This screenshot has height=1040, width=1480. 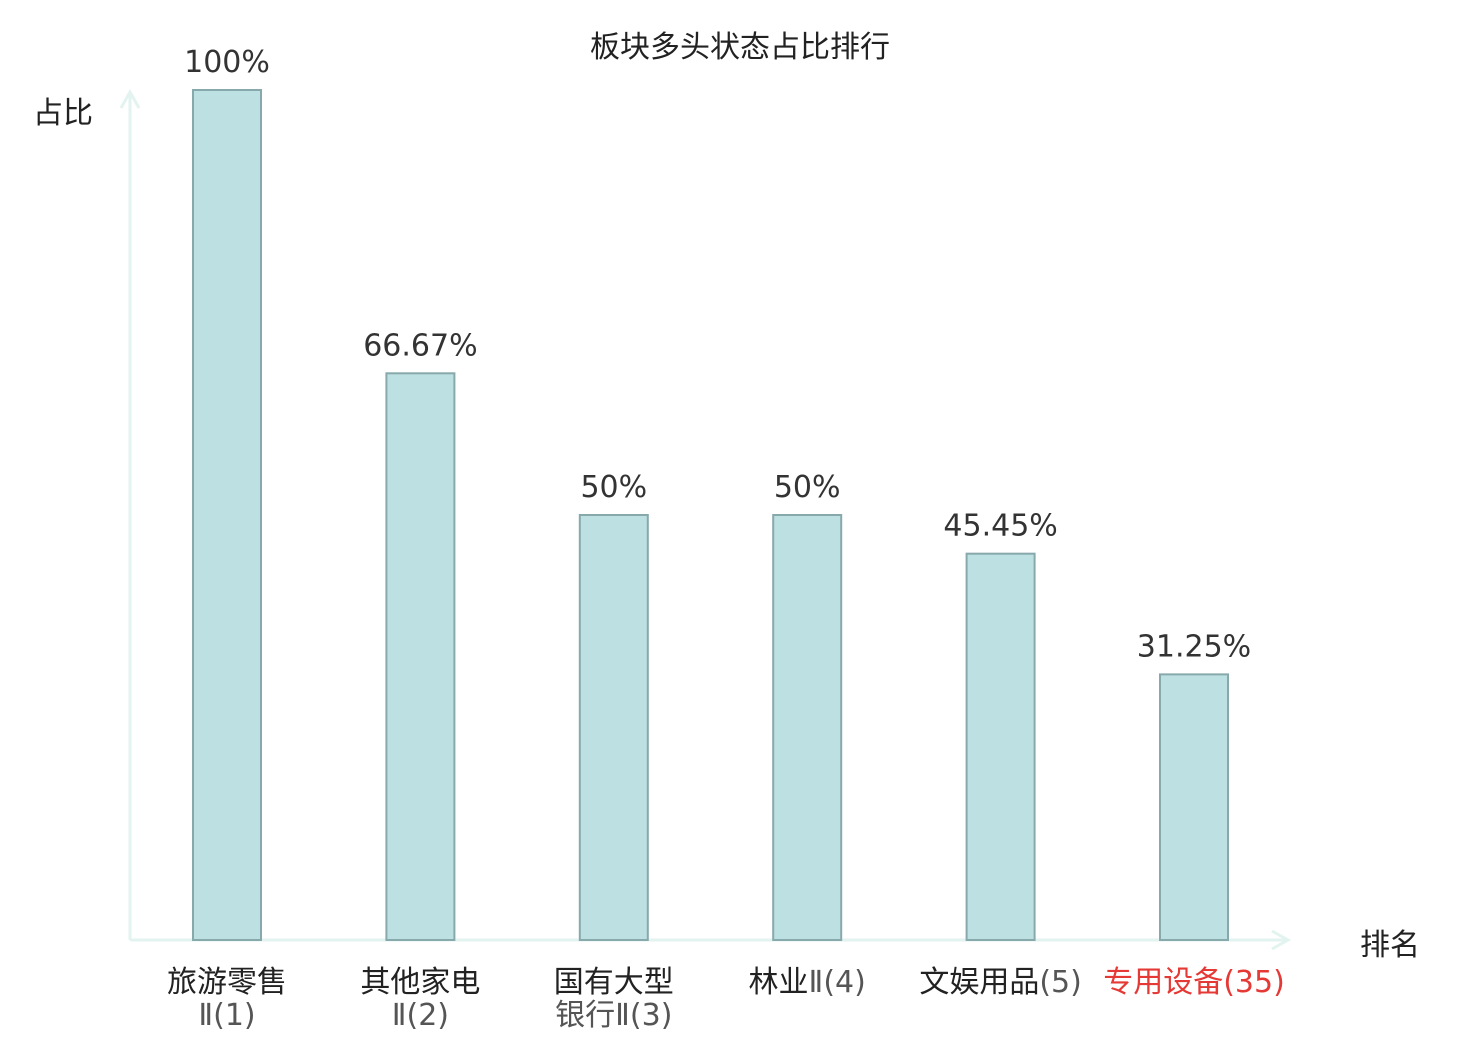 I want to click on category-name: 专用设备, so click(x=1163, y=982).